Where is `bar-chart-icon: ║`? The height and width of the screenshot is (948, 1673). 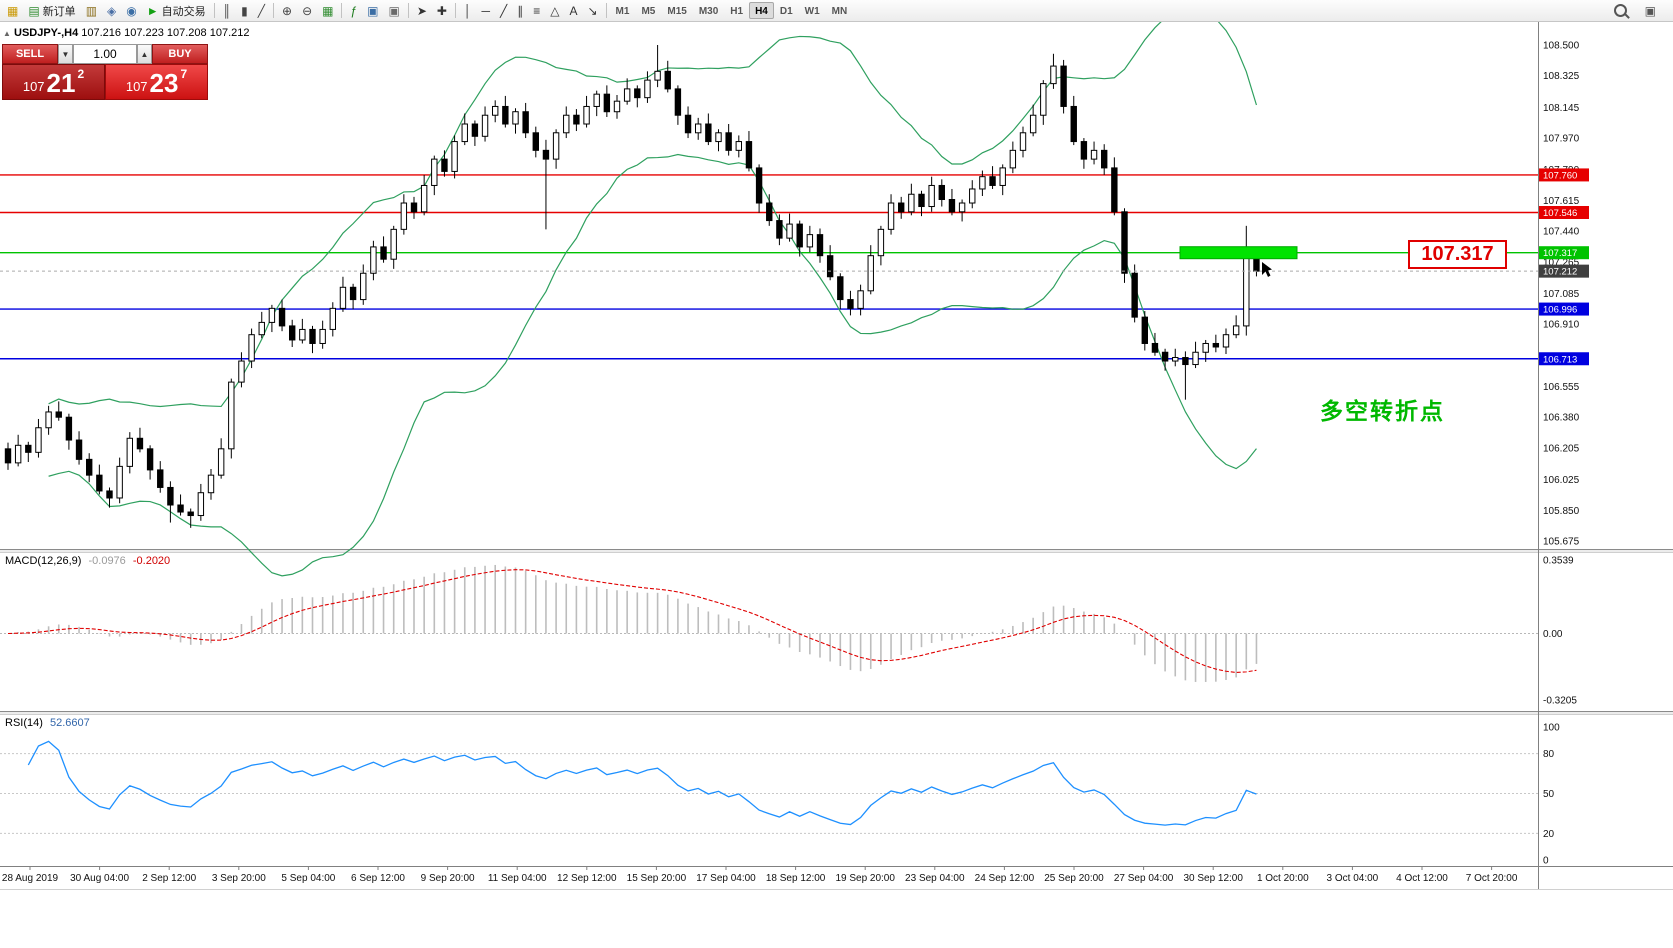 bar-chart-icon: ║ is located at coordinates (227, 11).